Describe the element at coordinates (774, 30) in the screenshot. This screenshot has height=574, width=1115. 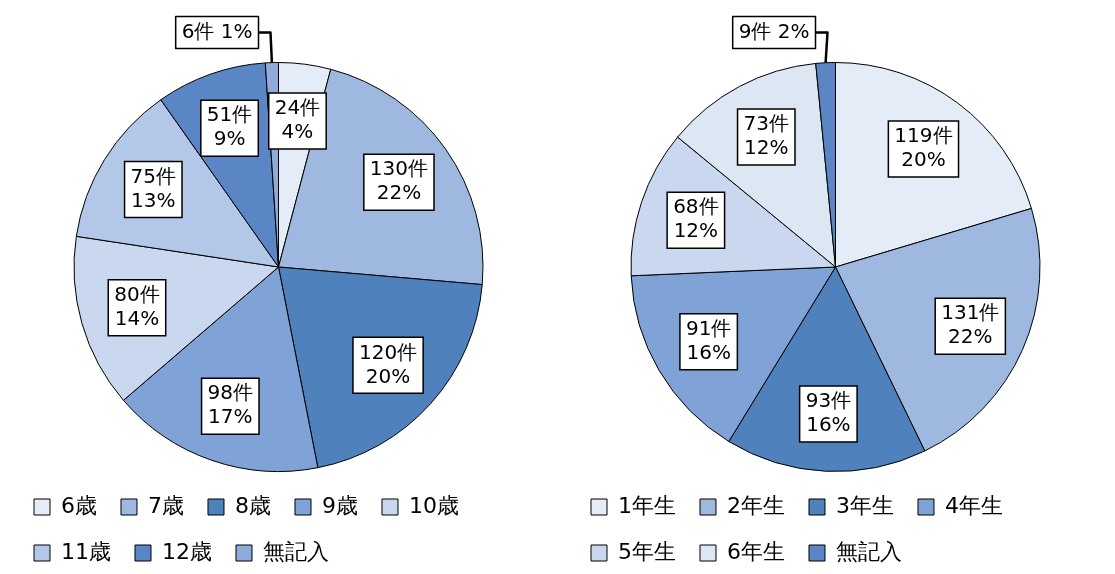
I see `data-label: 9件 2%` at that location.